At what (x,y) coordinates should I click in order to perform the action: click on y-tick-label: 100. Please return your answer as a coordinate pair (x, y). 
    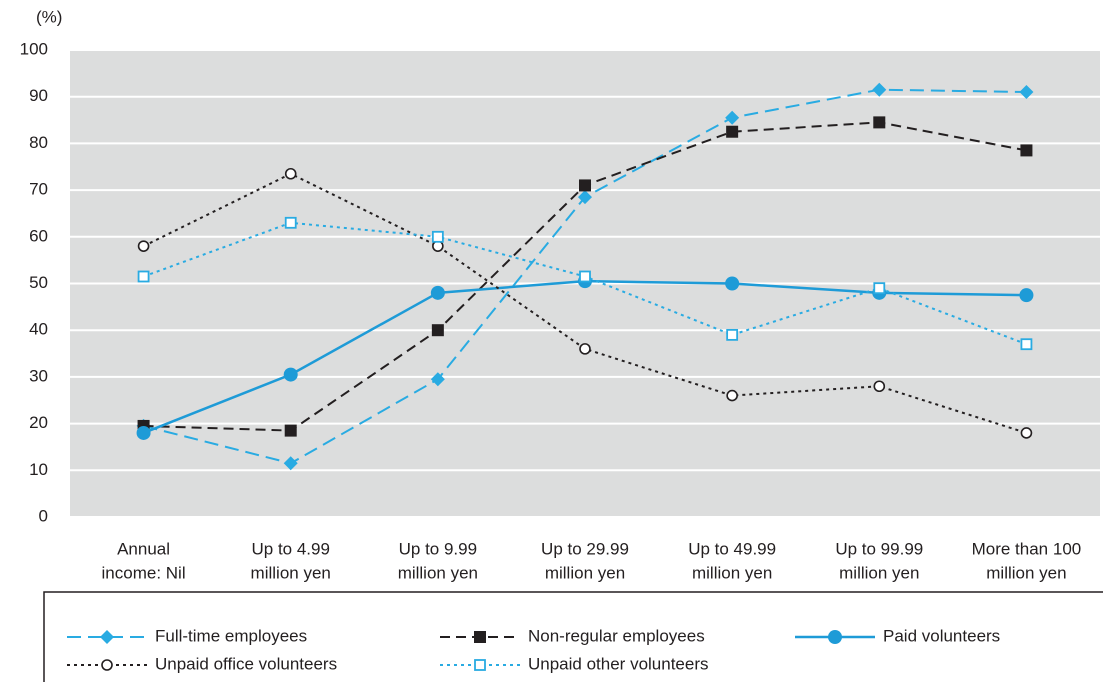
    Looking at the image, I should click on (34, 48).